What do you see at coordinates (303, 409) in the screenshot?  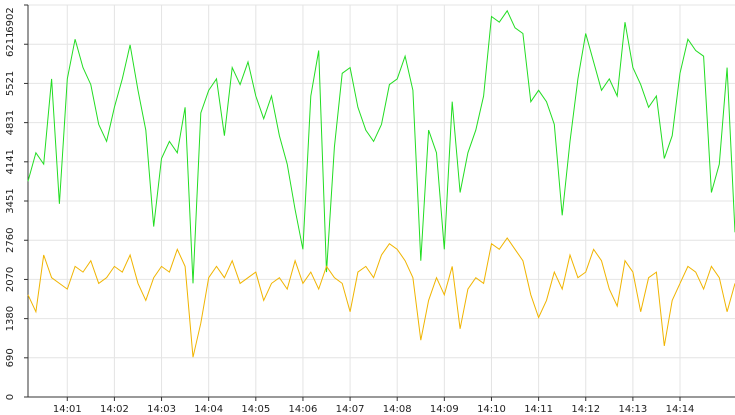 I see `x-tick-label: 14:06` at bounding box center [303, 409].